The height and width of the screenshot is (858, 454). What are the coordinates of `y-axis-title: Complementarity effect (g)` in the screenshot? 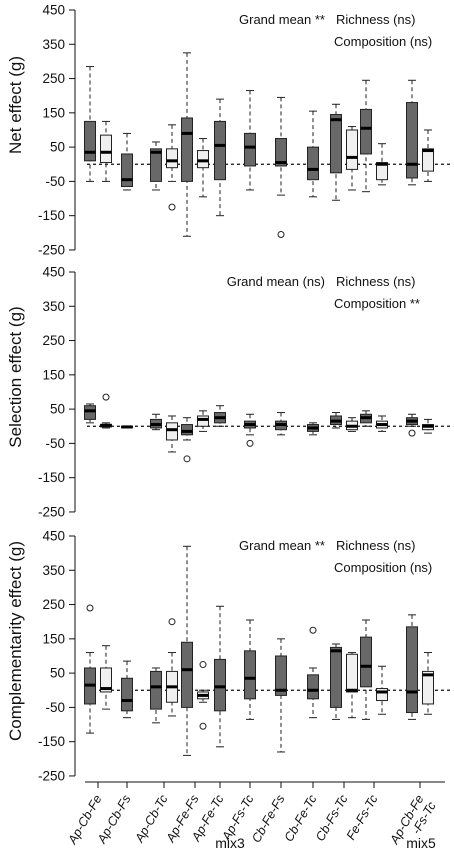 It's located at (15, 641).